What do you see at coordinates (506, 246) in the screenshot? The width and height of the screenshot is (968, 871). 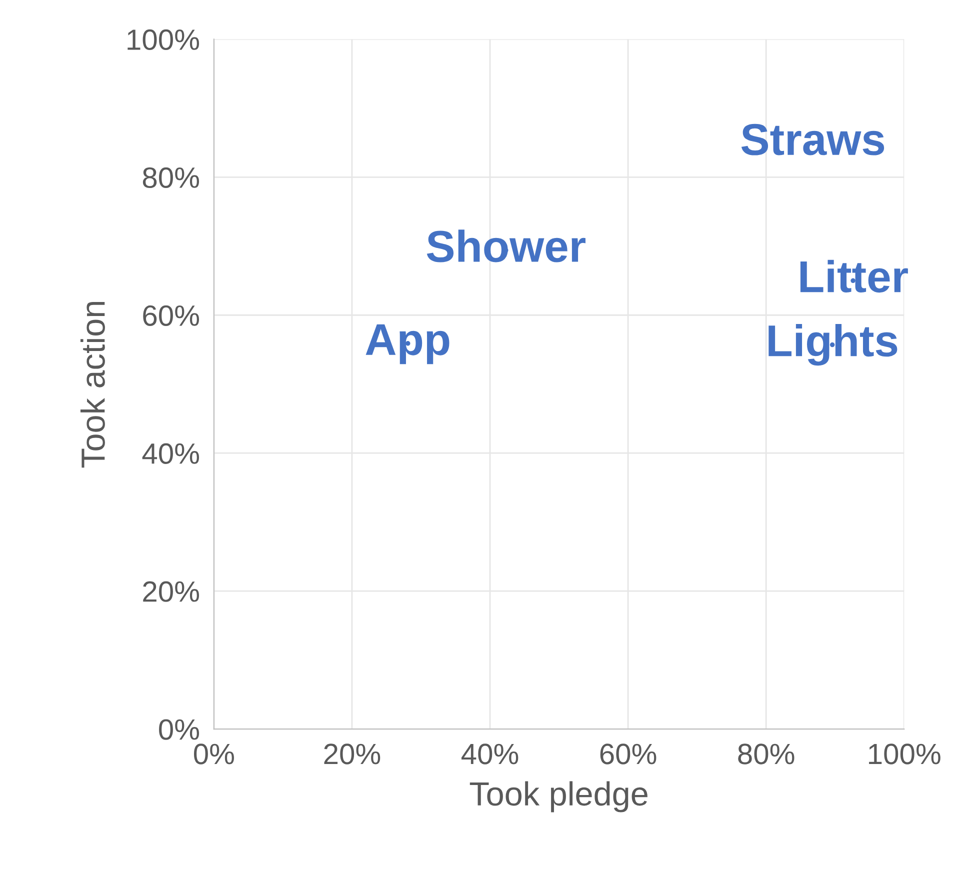 I see `data-label: Shower` at bounding box center [506, 246].